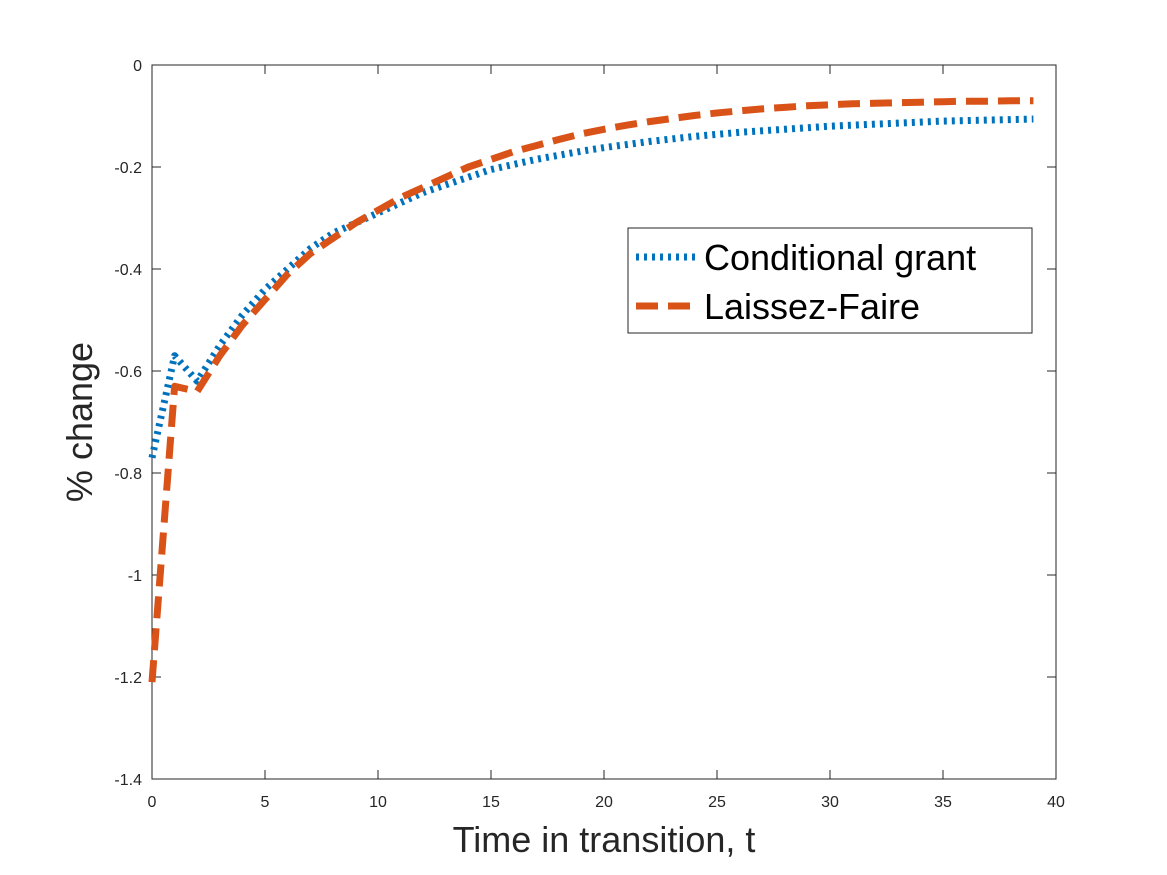  What do you see at coordinates (806, 282) in the screenshot?
I see `legend-items: Conditional grant Laissez-Faire` at bounding box center [806, 282].